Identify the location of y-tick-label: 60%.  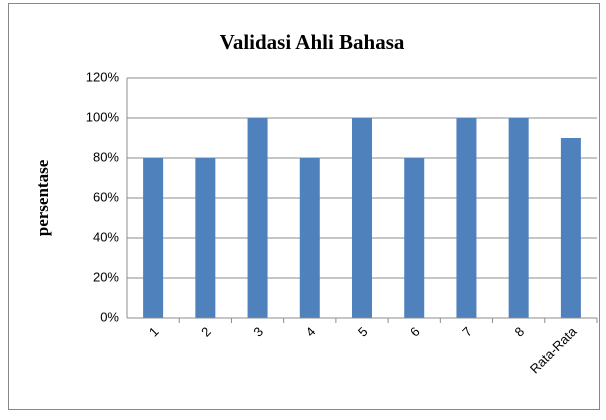
(106, 196).